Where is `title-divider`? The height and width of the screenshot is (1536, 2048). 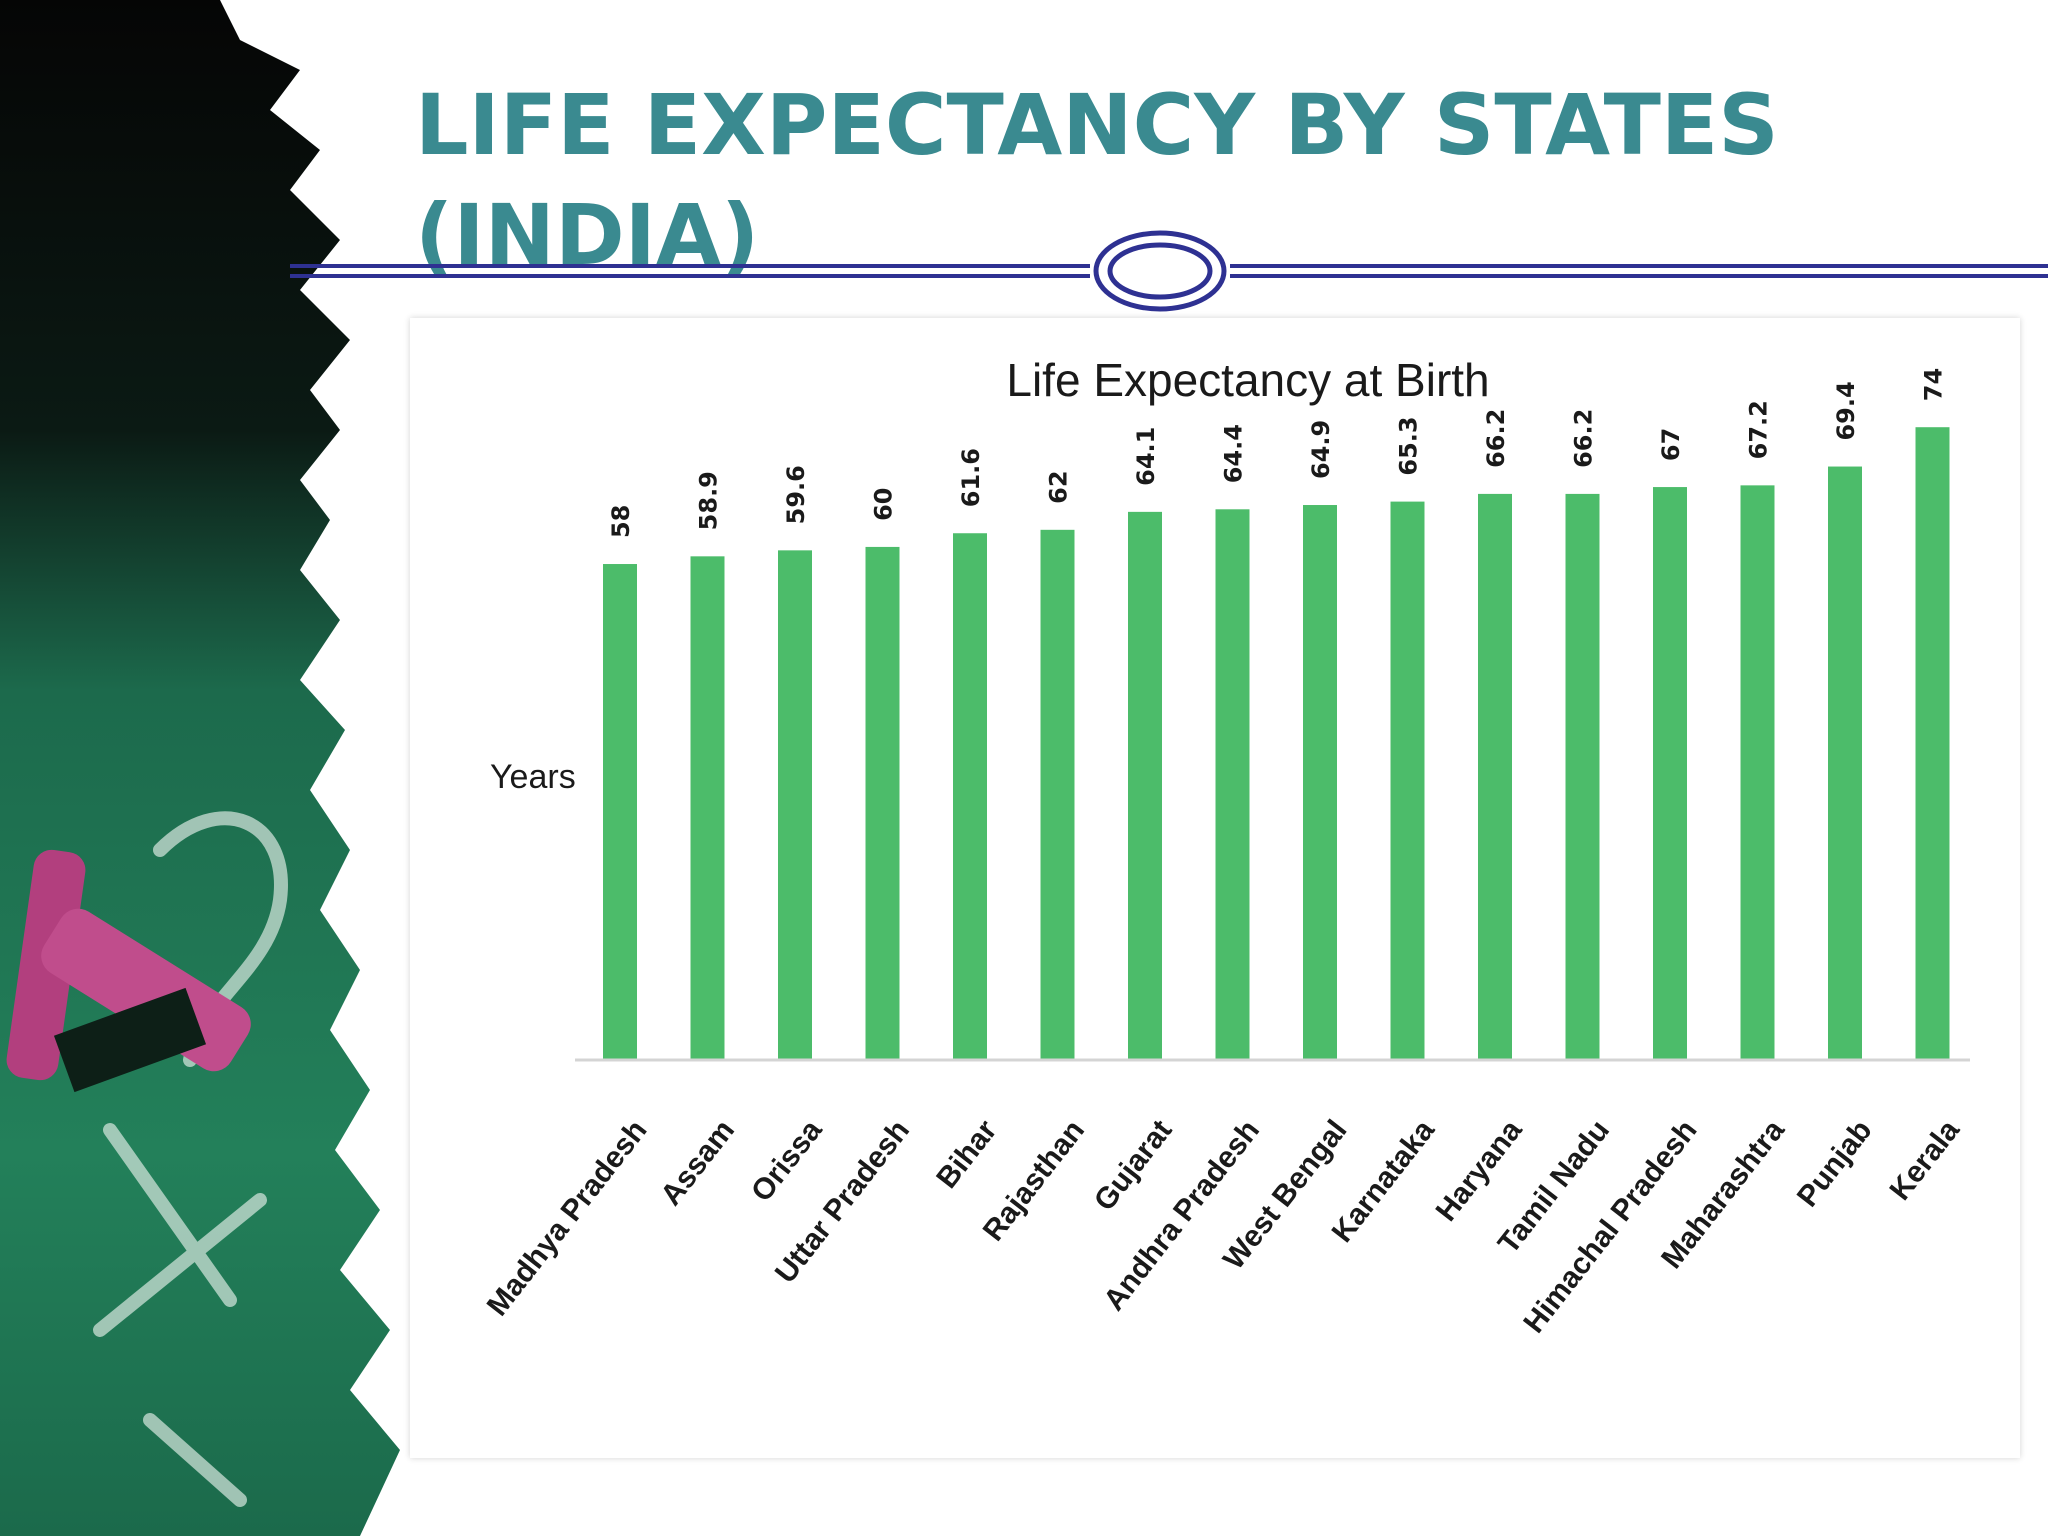 title-divider is located at coordinates (1169, 271).